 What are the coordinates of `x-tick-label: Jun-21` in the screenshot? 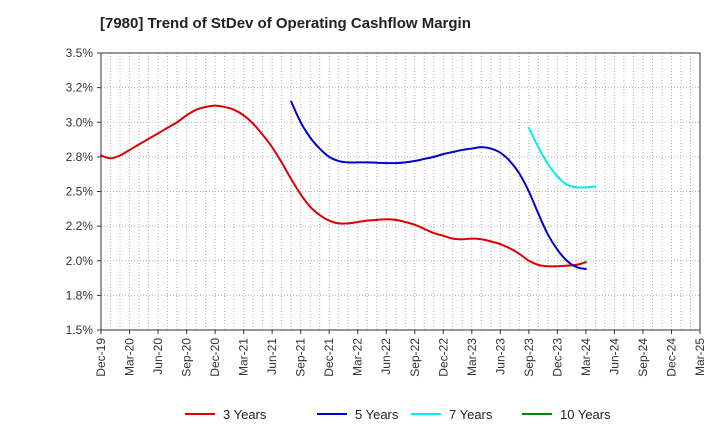 It's located at (272, 356).